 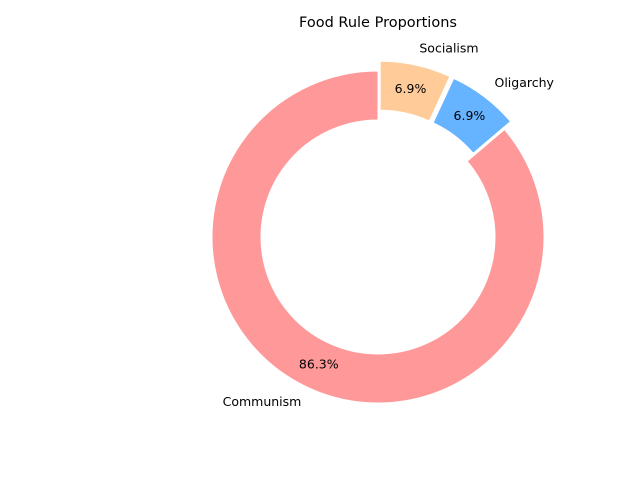 I want to click on slice-oligarchy, so click(x=472, y=115).